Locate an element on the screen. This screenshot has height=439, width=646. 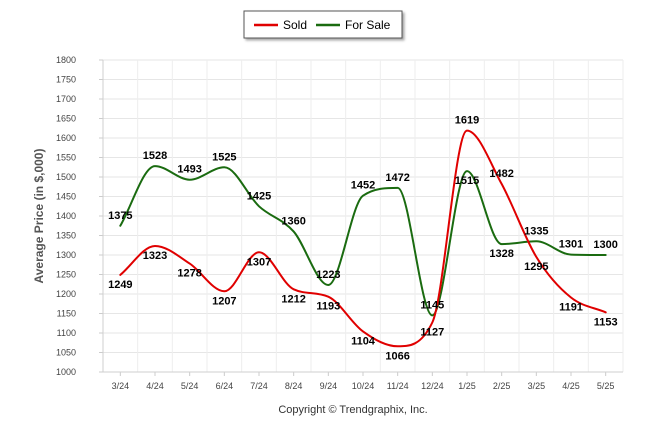
data-label-for-sale: 1335 is located at coordinates (536, 231).